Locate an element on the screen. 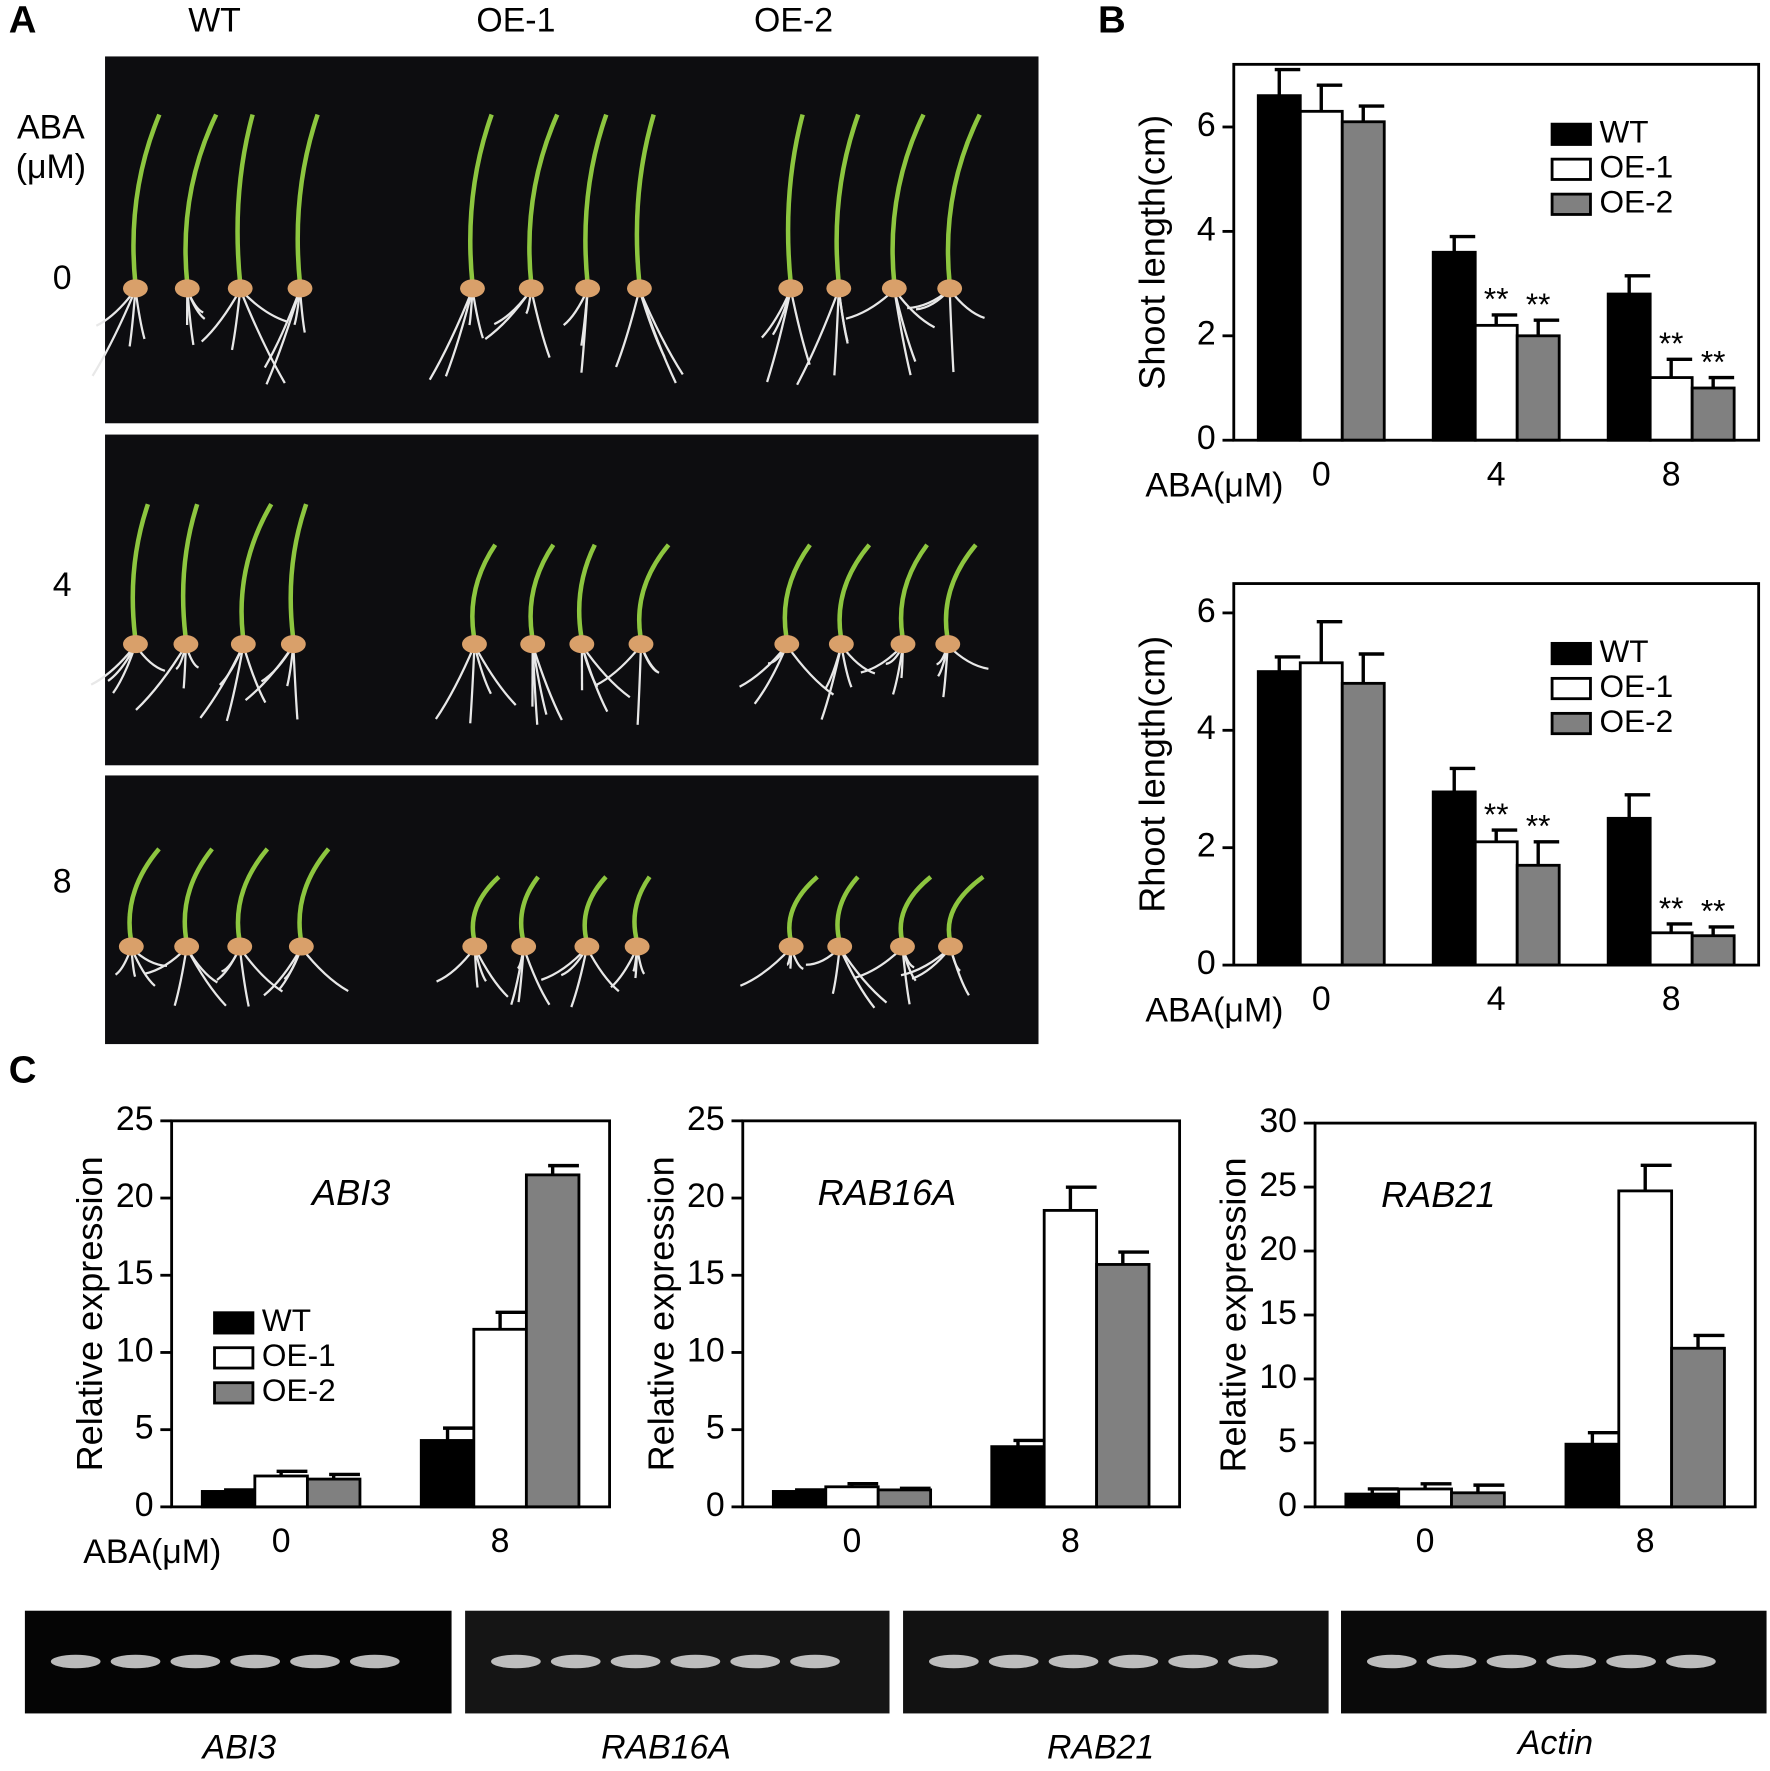 The height and width of the screenshot is (1771, 1770). y-tick-label: 0 is located at coordinates (715, 1505).